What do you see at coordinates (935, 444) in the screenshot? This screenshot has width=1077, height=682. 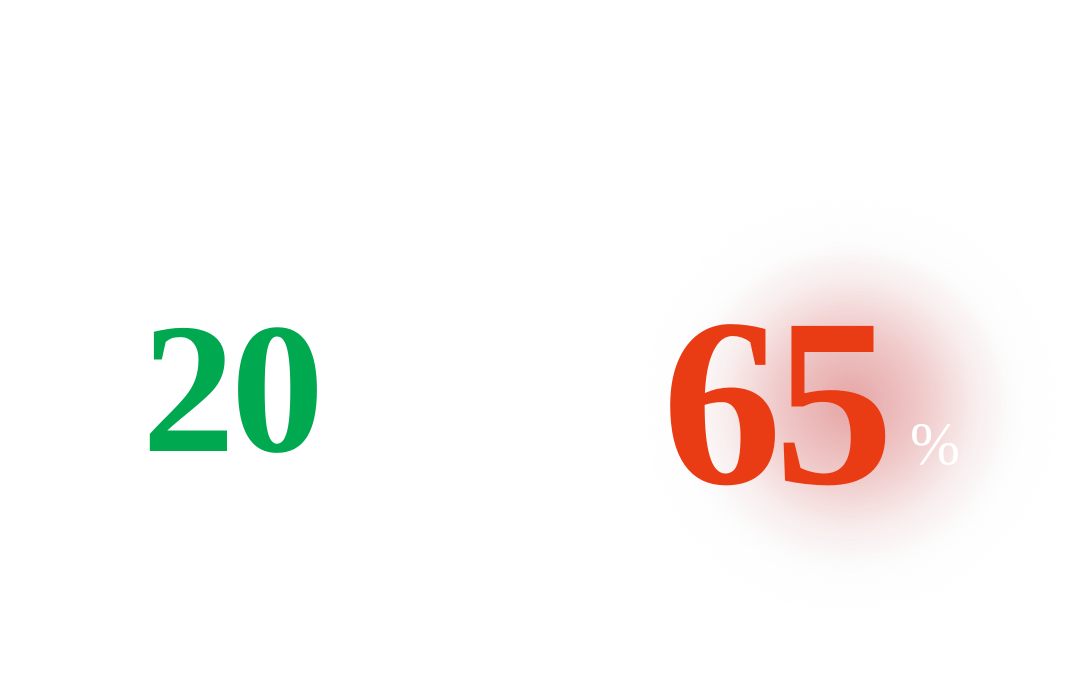 I see `stat-unit-percent: %` at bounding box center [935, 444].